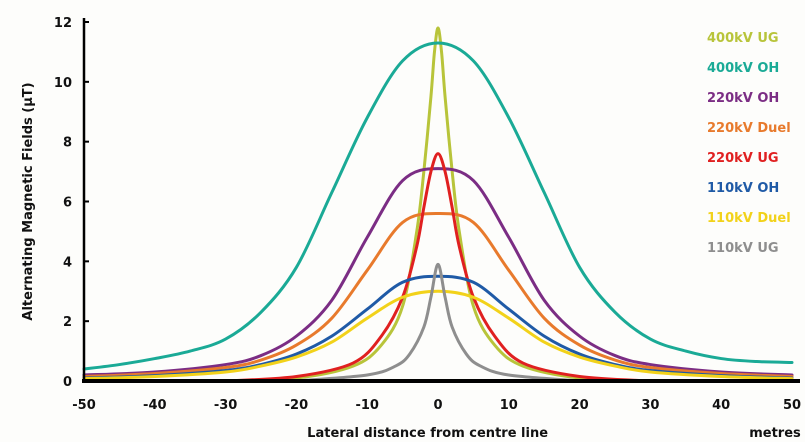 The width and height of the screenshot is (805, 442). Describe the element at coordinates (743, 68) in the screenshot. I see `legend-entry-400kv-oh: 400kV OH` at that location.